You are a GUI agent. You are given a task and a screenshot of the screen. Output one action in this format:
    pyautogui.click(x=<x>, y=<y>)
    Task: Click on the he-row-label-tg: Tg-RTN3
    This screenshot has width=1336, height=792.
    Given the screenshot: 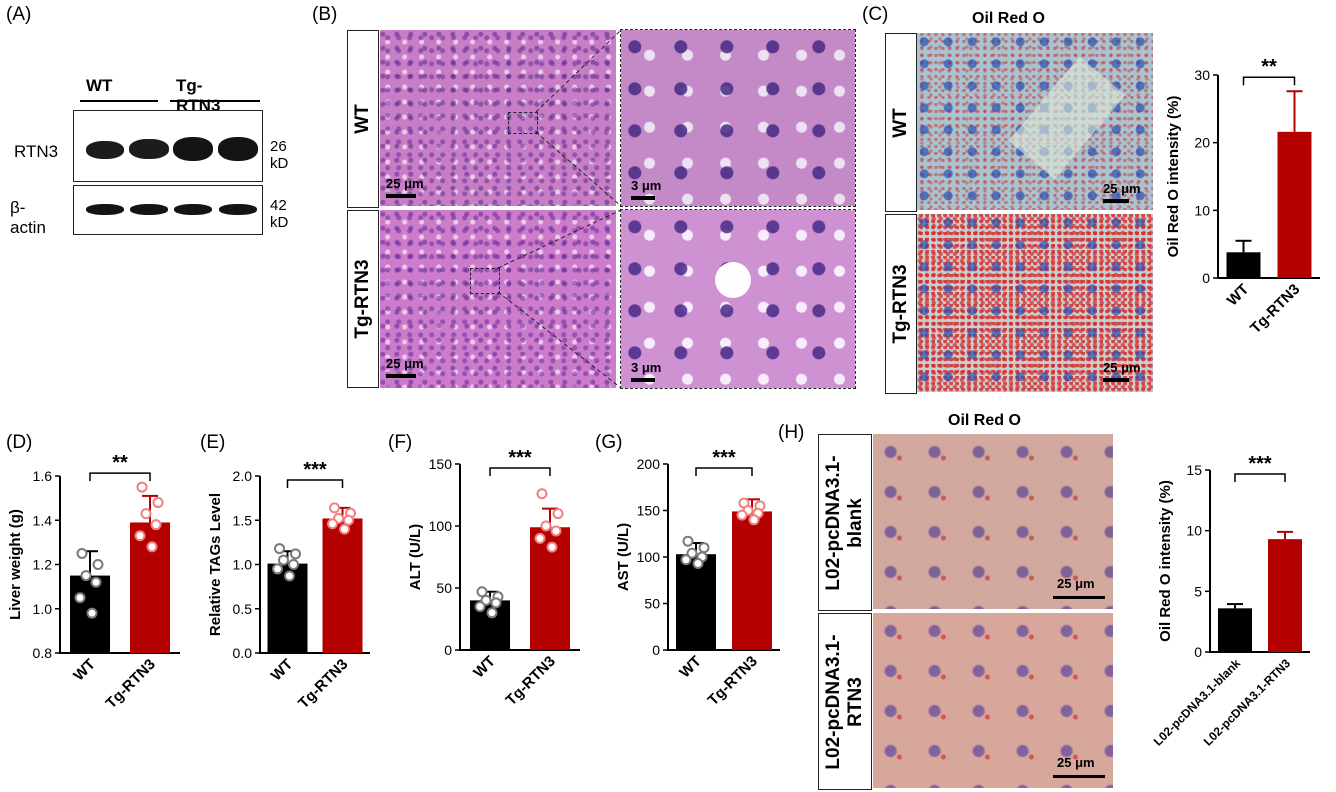 What is the action you would take?
    pyautogui.click(x=363, y=299)
    